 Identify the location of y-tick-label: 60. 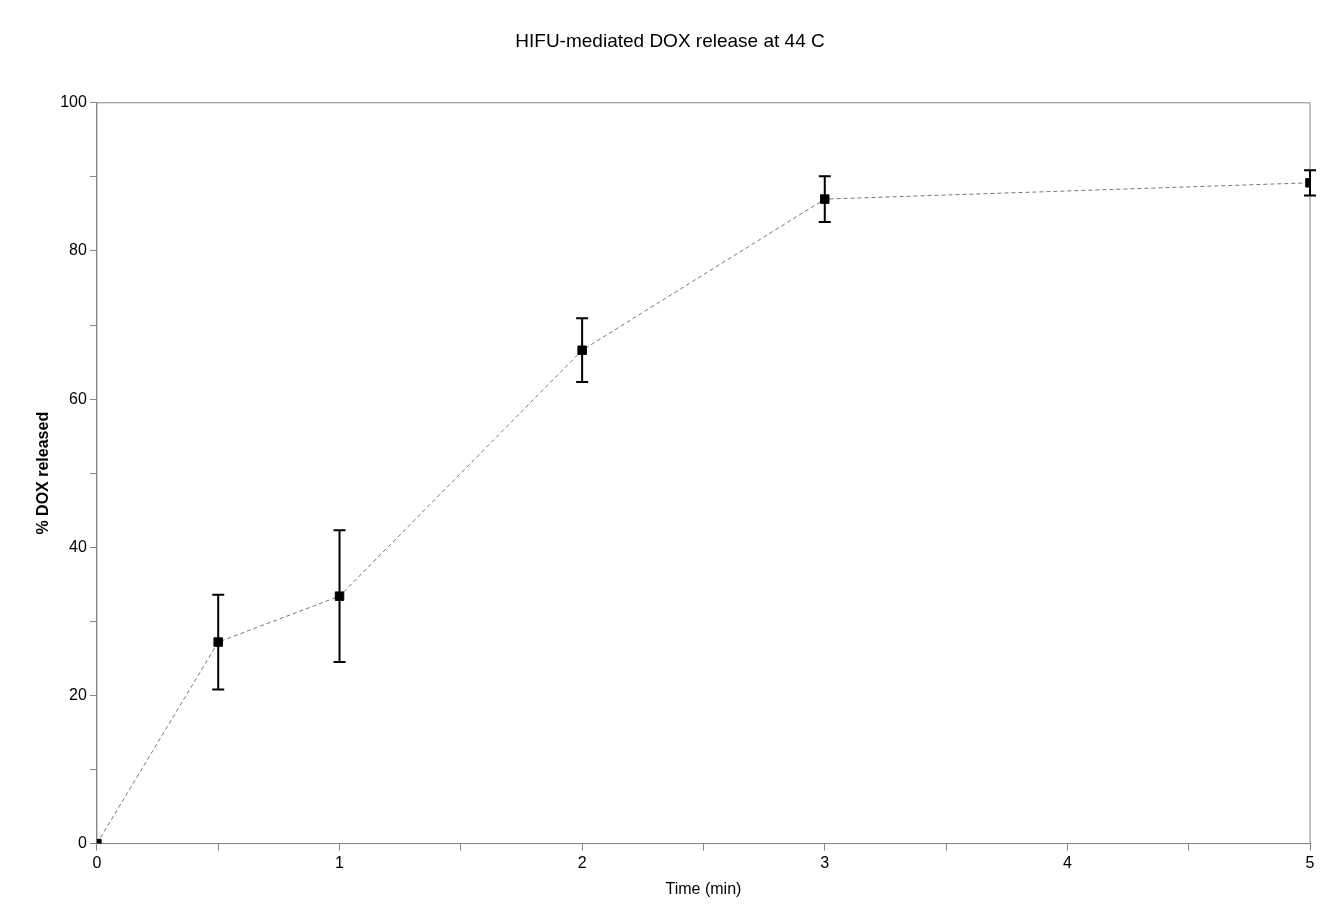
(78, 398).